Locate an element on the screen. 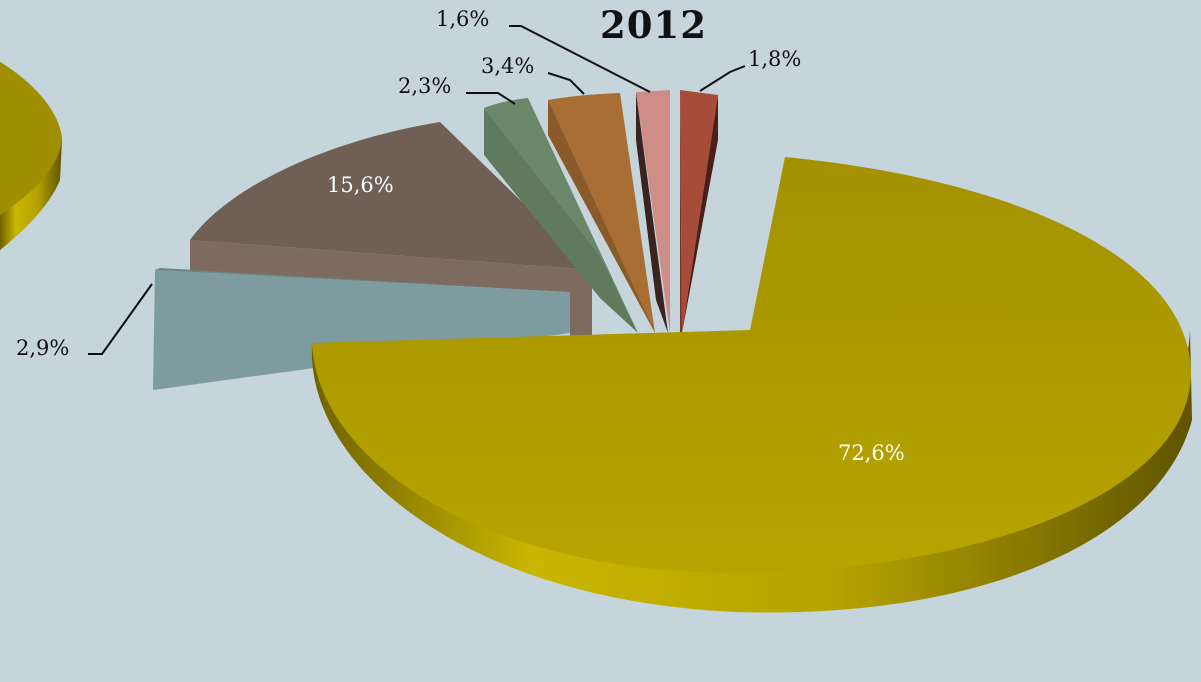 The width and height of the screenshot is (1201, 682). label-2-3: 2,3% is located at coordinates (424, 86).